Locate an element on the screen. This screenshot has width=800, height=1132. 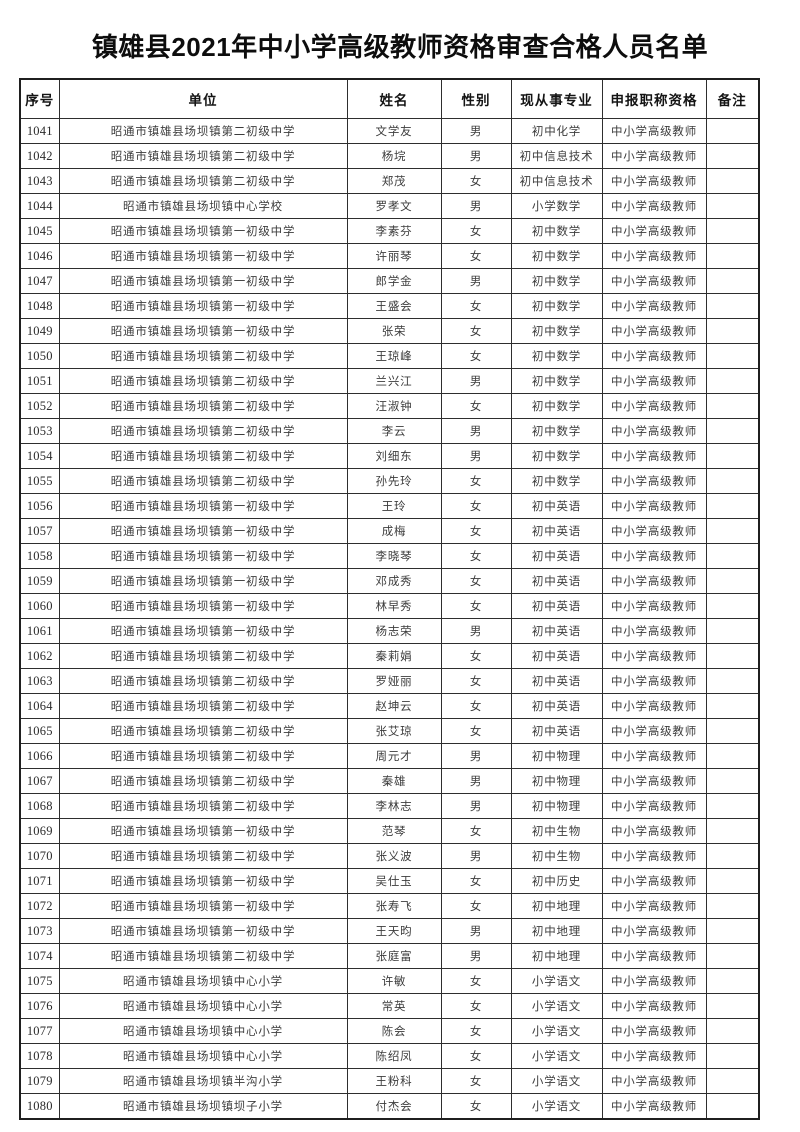
cell-serial: 1080 is located at coordinates (39, 1106).